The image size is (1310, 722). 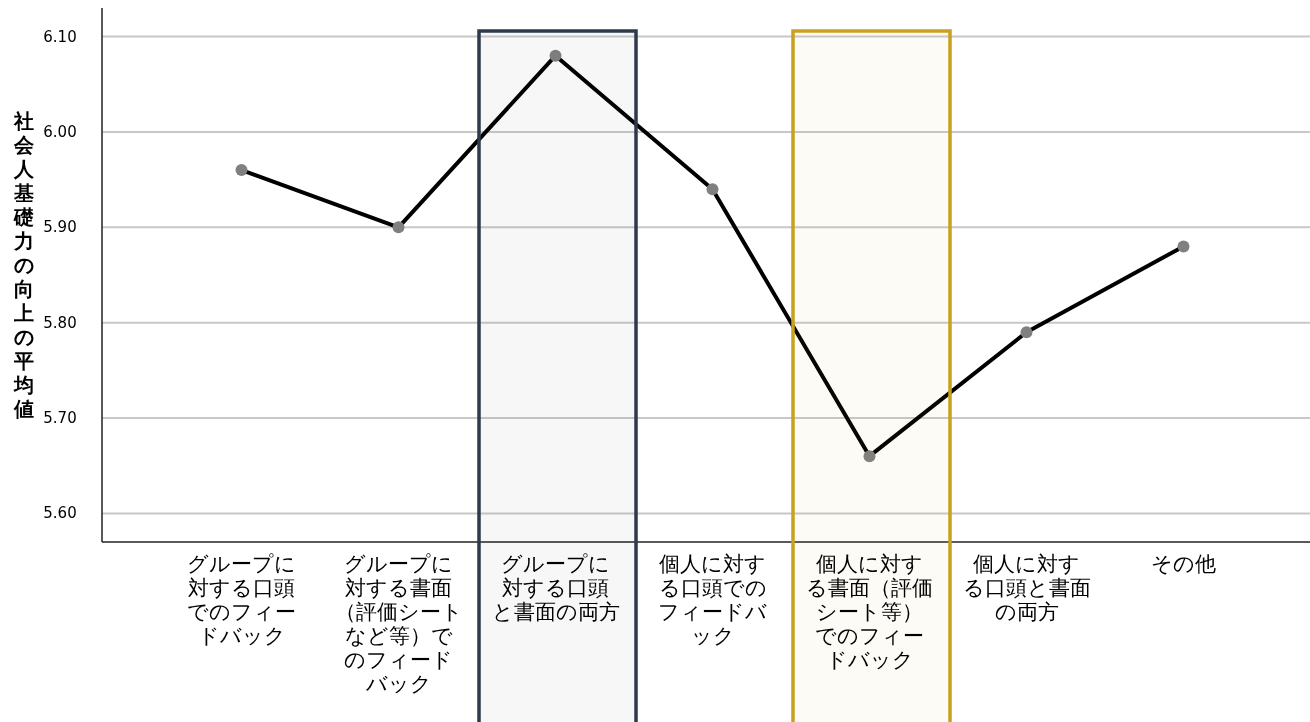 I want to click on text: 社会人基礎力の向上の平均値, so click(x=24, y=265).